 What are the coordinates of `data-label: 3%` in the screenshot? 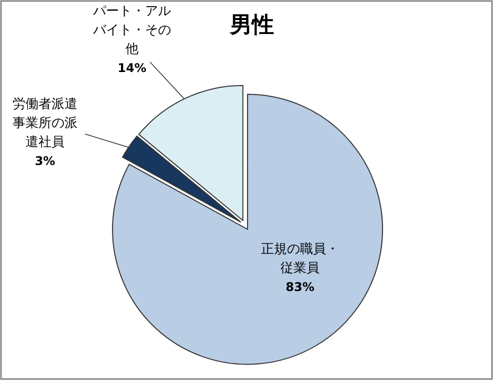 It's located at (45, 161).